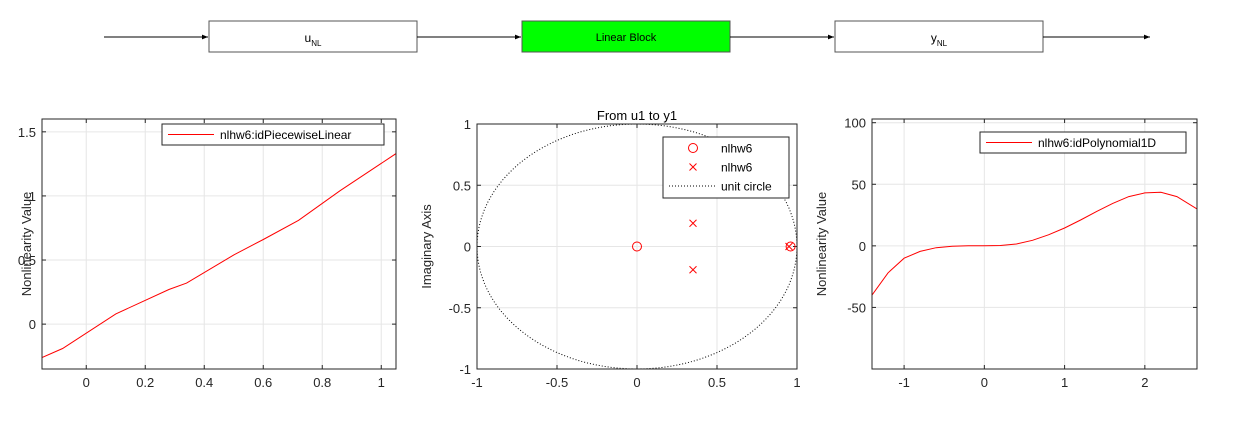  I want to click on block-linear, so click(626, 36).